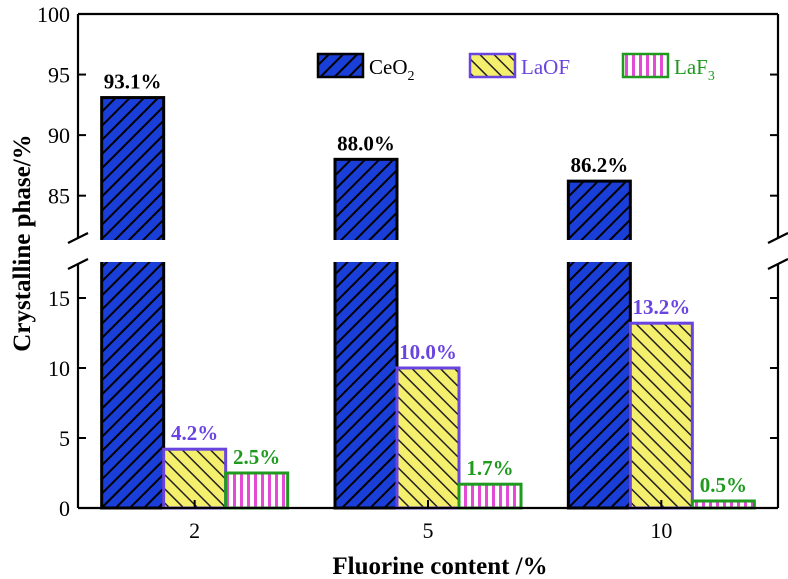 The height and width of the screenshot is (579, 788). I want to click on data-label-laof-10: 13.2%, so click(661, 307).